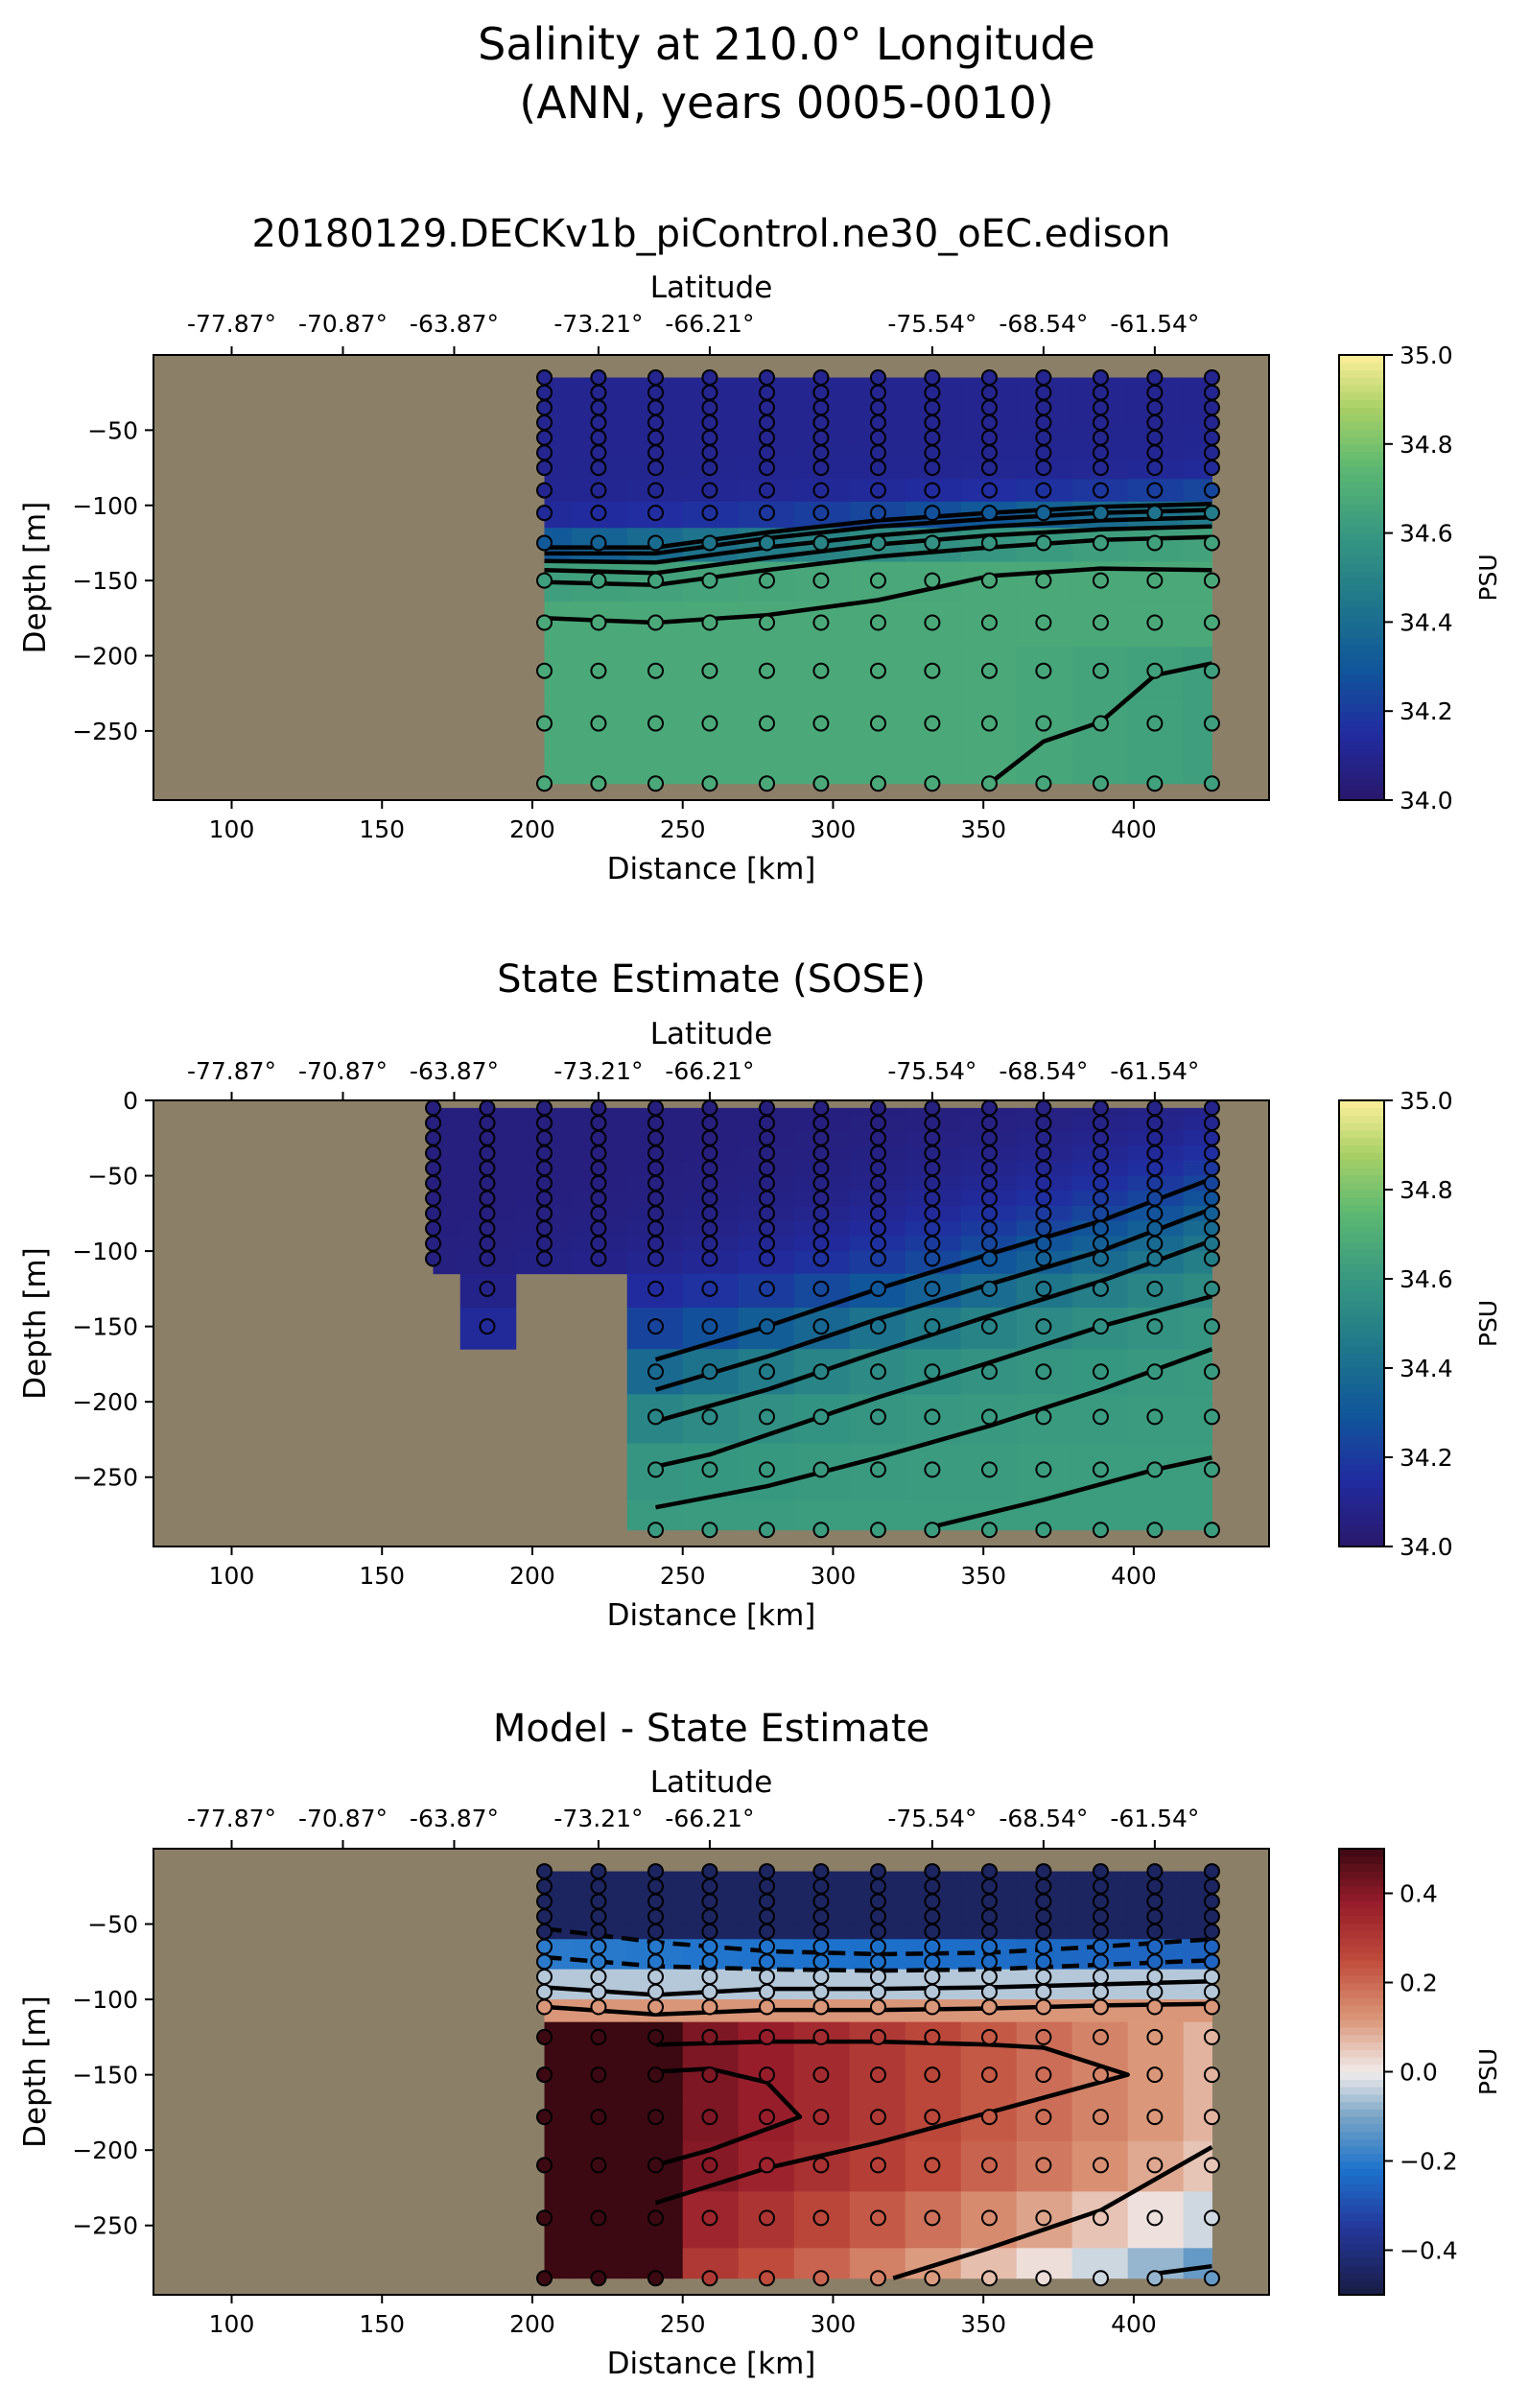  What do you see at coordinates (1071, 1492) in the screenshot?
I see `contour-line` at bounding box center [1071, 1492].